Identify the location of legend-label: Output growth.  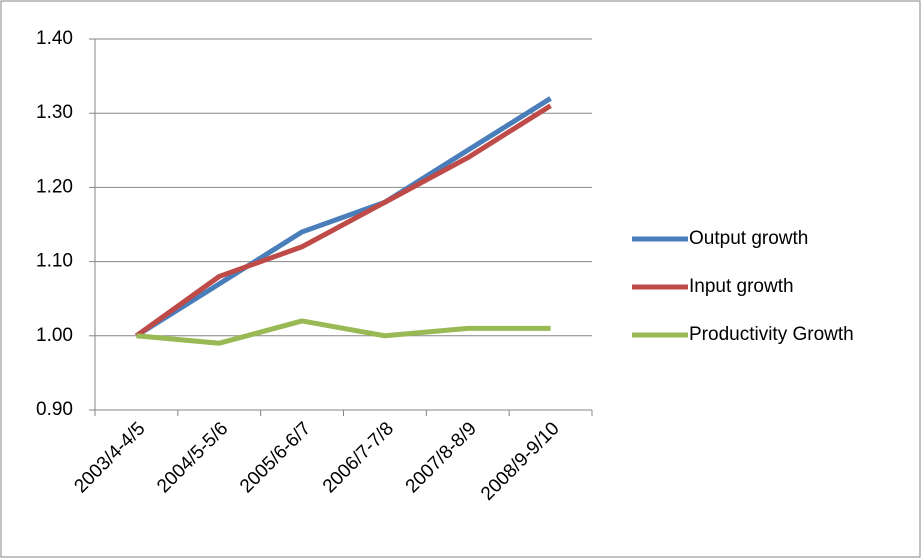
(748, 238).